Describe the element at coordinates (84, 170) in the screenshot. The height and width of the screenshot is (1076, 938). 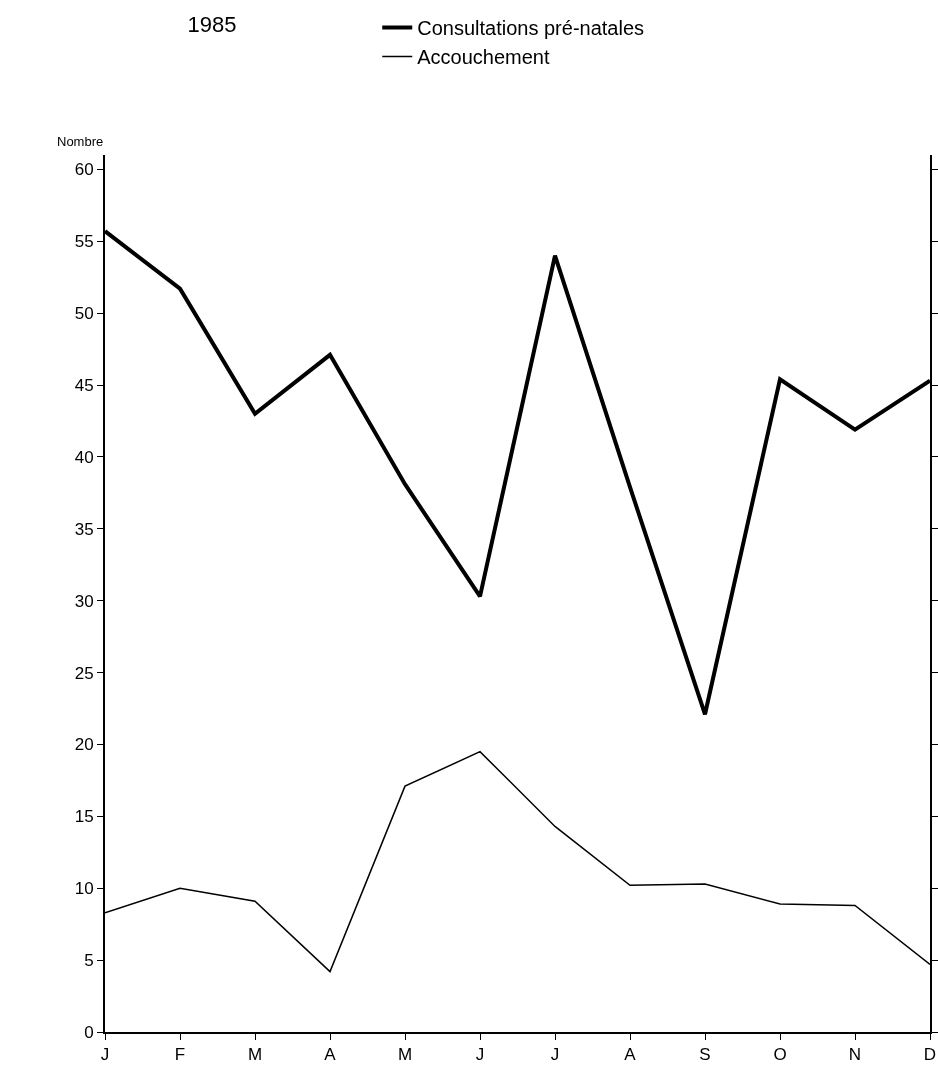
I see `y-tick-label: 60` at that location.